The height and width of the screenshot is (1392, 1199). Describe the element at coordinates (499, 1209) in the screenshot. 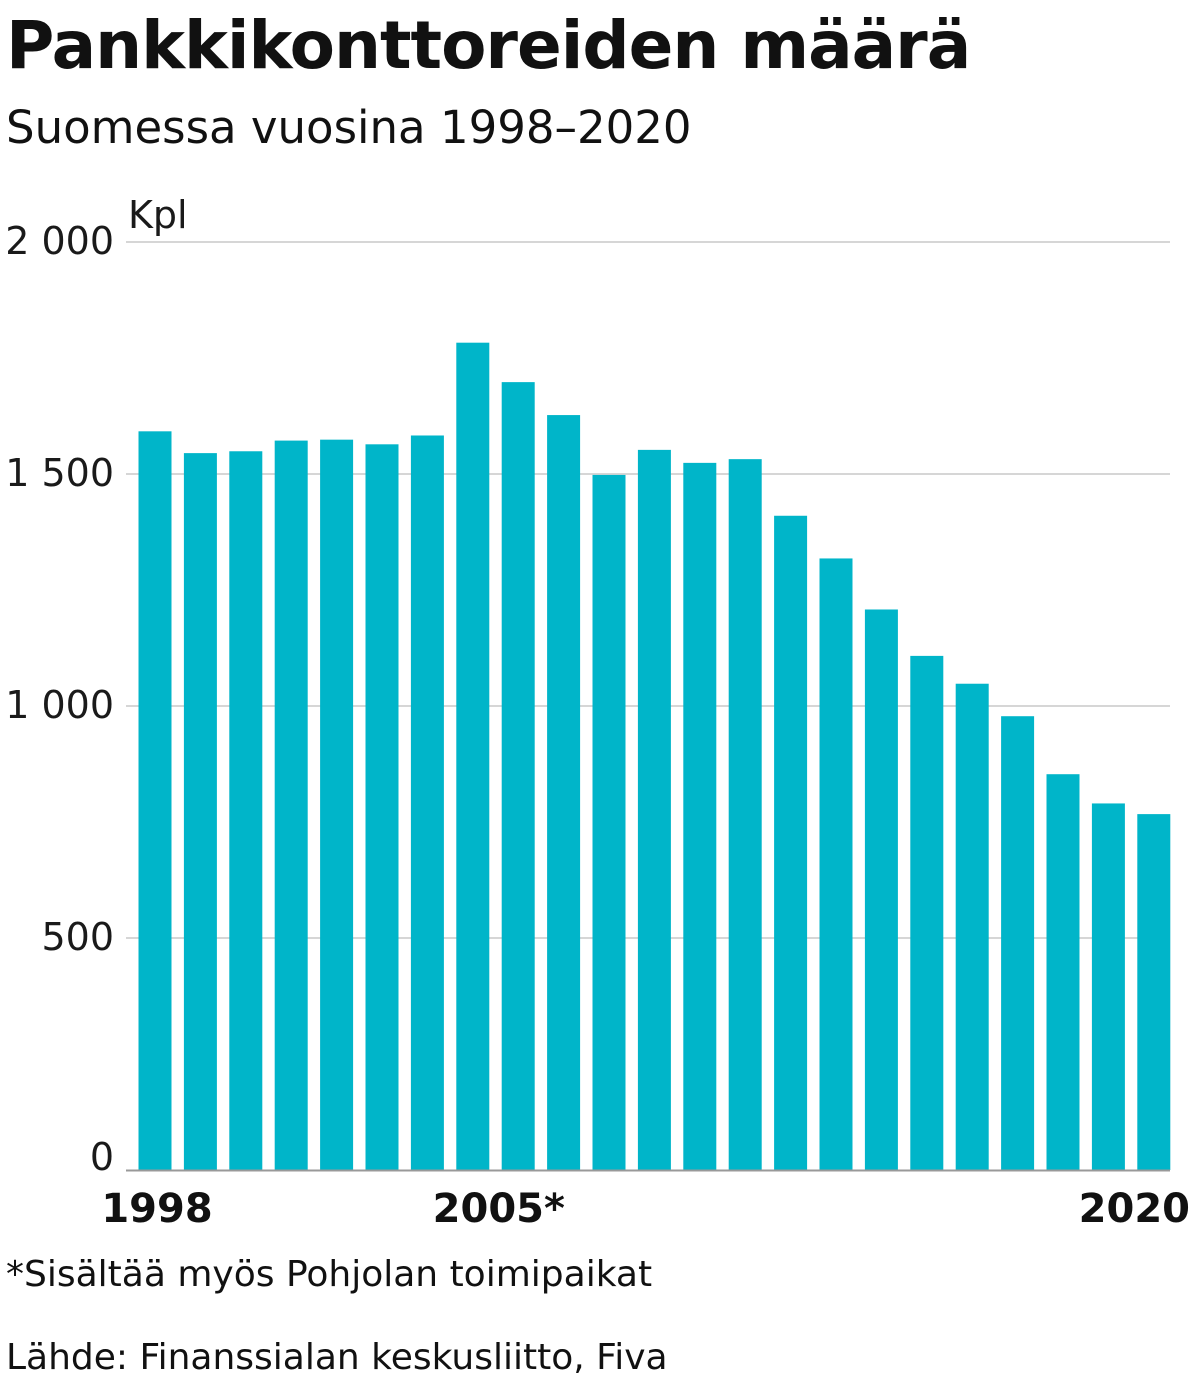

I see `x-tick-label: 2005*` at that location.